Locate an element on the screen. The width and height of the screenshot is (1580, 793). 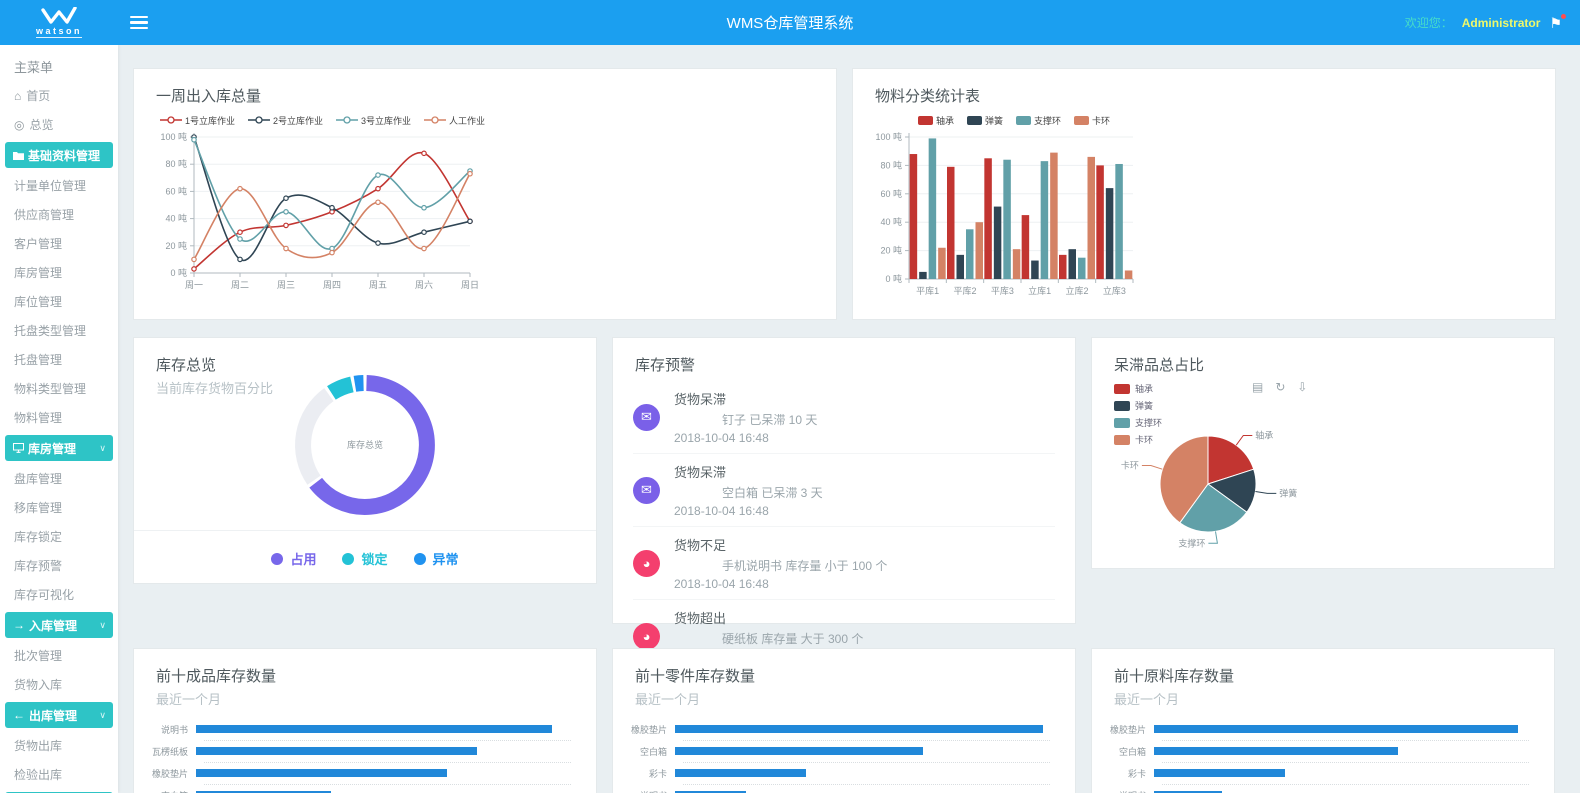
refresh-icon: ↻ is located at coordinates (1280, 387).